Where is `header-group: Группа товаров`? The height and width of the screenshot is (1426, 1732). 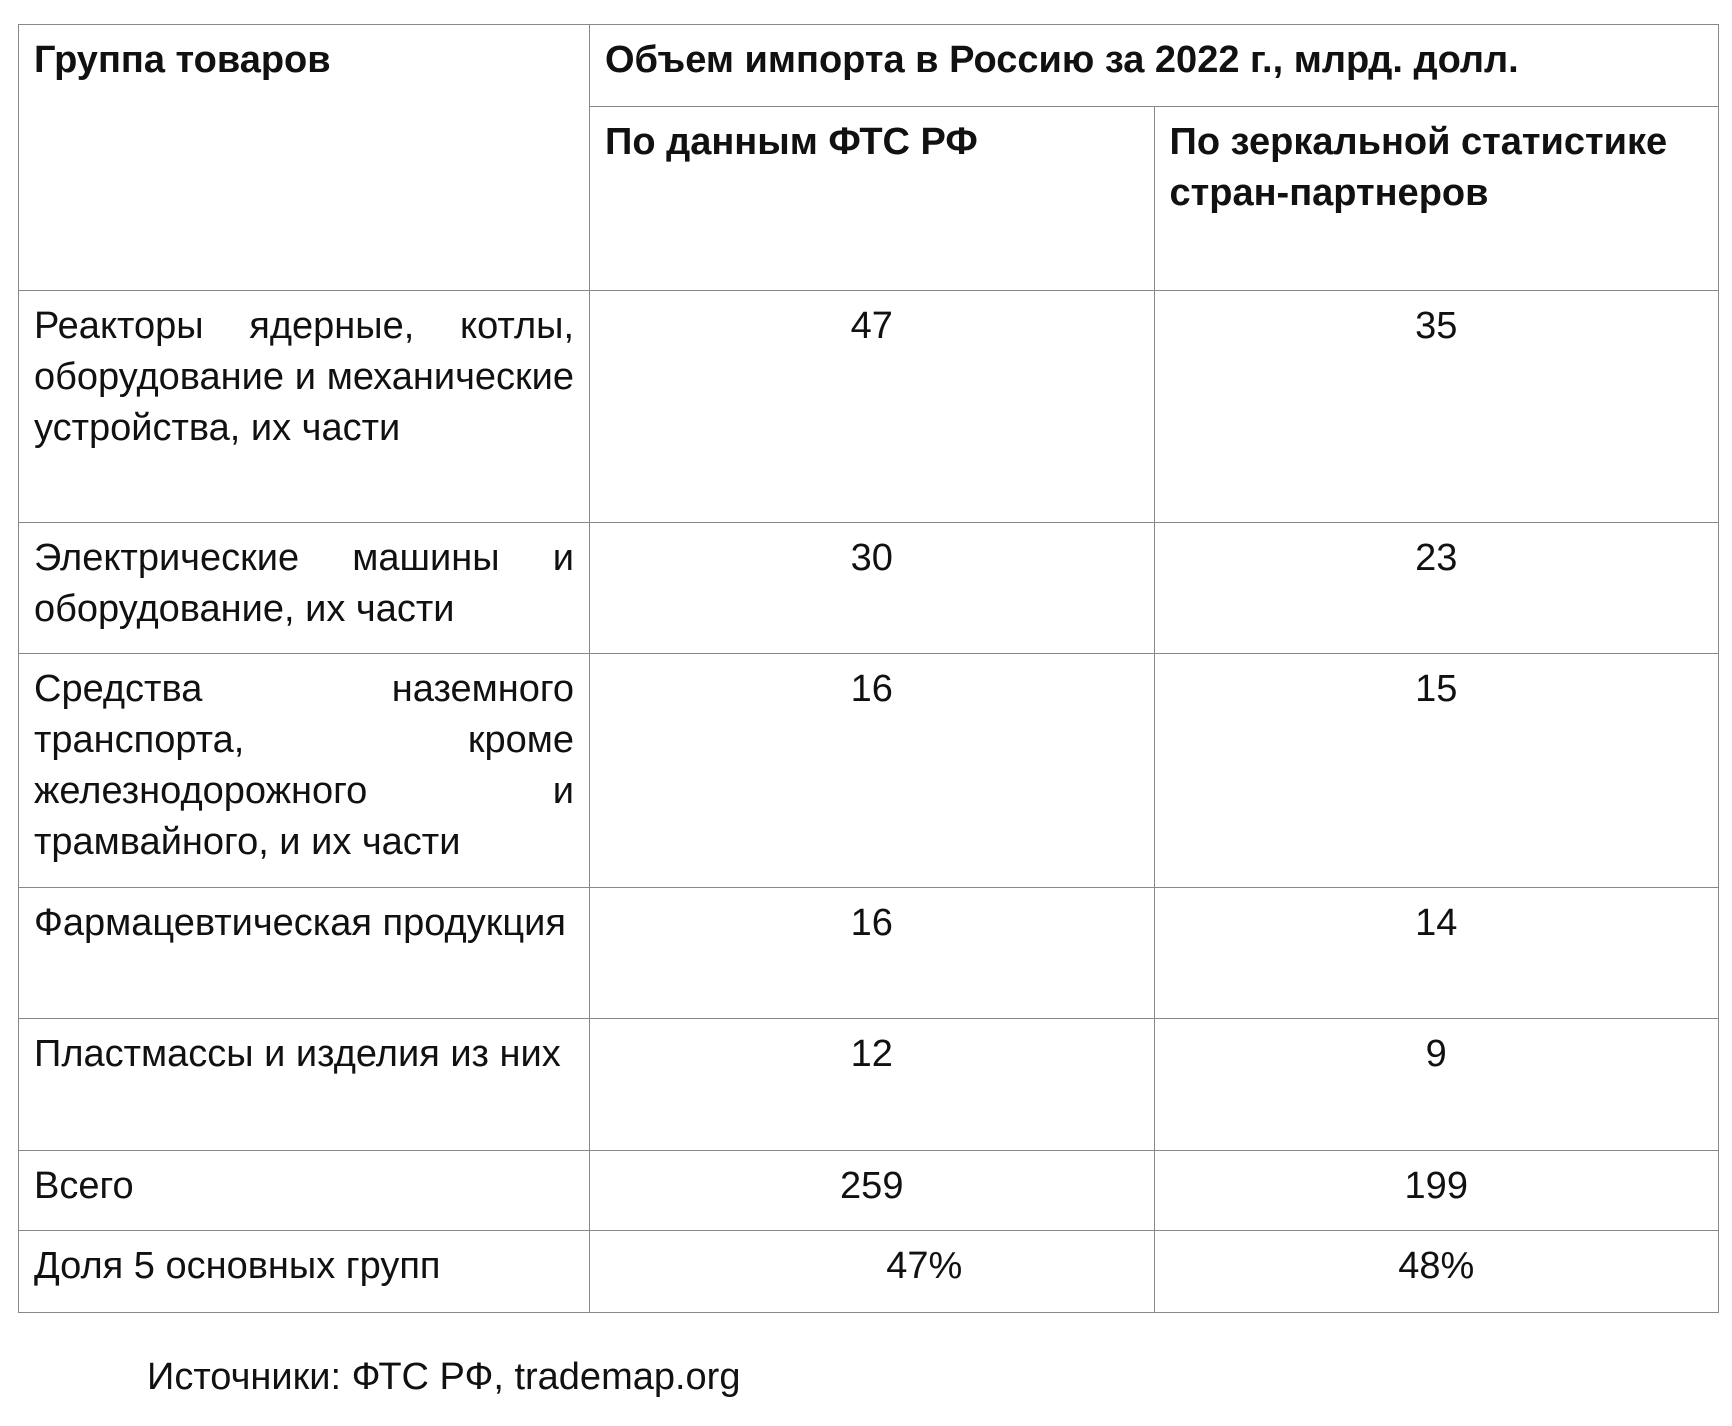
header-group: Группа товаров is located at coordinates (304, 157).